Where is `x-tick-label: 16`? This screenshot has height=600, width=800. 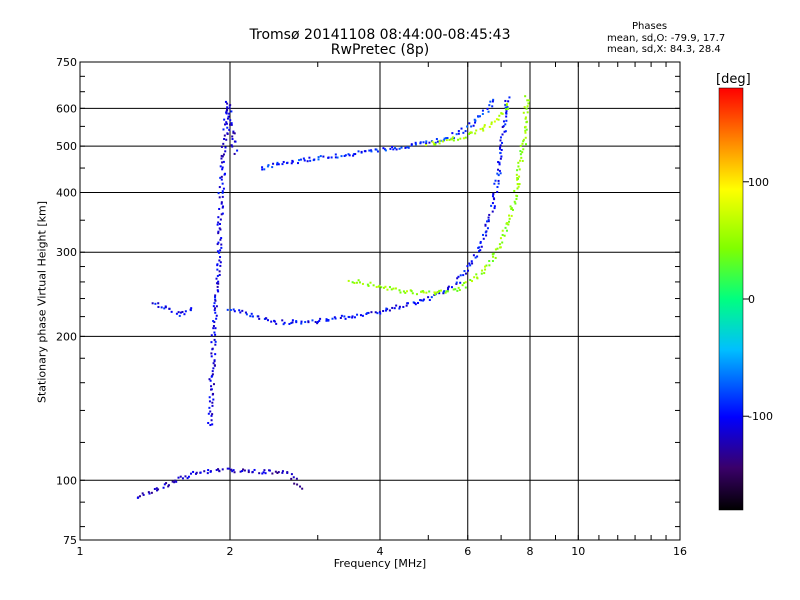
x-tick-label: 16 is located at coordinates (680, 551).